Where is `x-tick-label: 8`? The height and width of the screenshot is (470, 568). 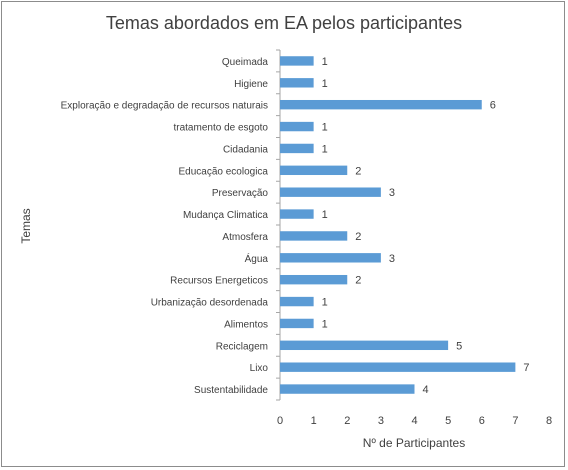 x-tick-label: 8 is located at coordinates (549, 421).